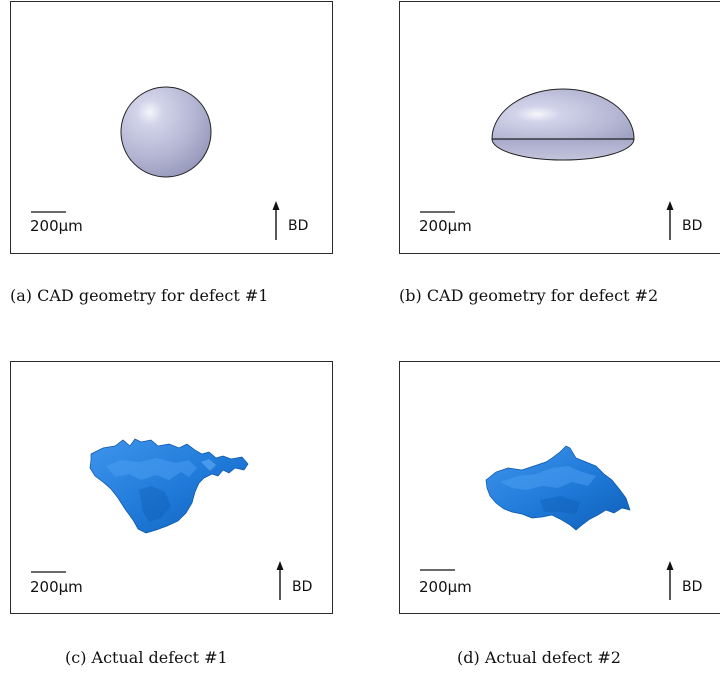 The width and height of the screenshot is (720, 678). Describe the element at coordinates (547, 164) in the screenshot. I see `cad-ellipsoid-image` at that location.